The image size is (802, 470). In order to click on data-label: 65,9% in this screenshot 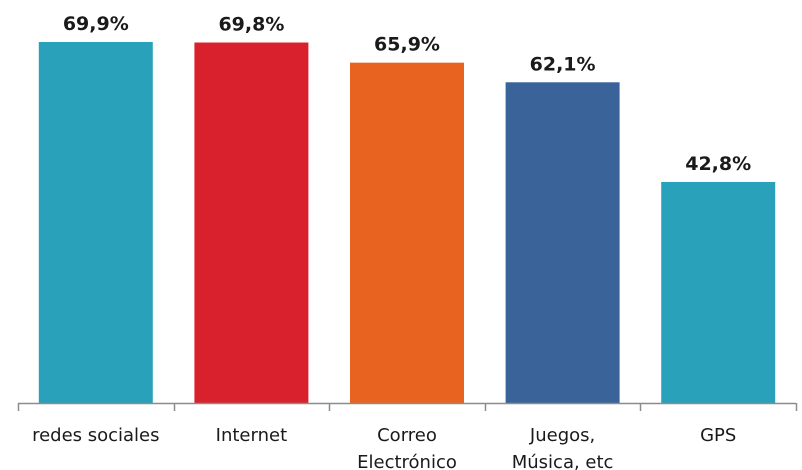, I will do `click(407, 45)`.